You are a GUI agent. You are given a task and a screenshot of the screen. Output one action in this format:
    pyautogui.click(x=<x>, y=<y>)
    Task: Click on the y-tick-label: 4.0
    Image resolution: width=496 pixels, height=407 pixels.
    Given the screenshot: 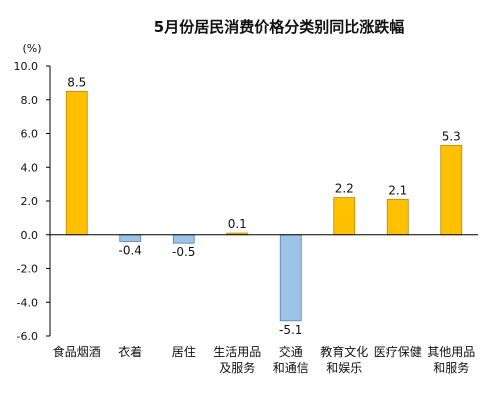 What is the action you would take?
    pyautogui.click(x=30, y=167)
    